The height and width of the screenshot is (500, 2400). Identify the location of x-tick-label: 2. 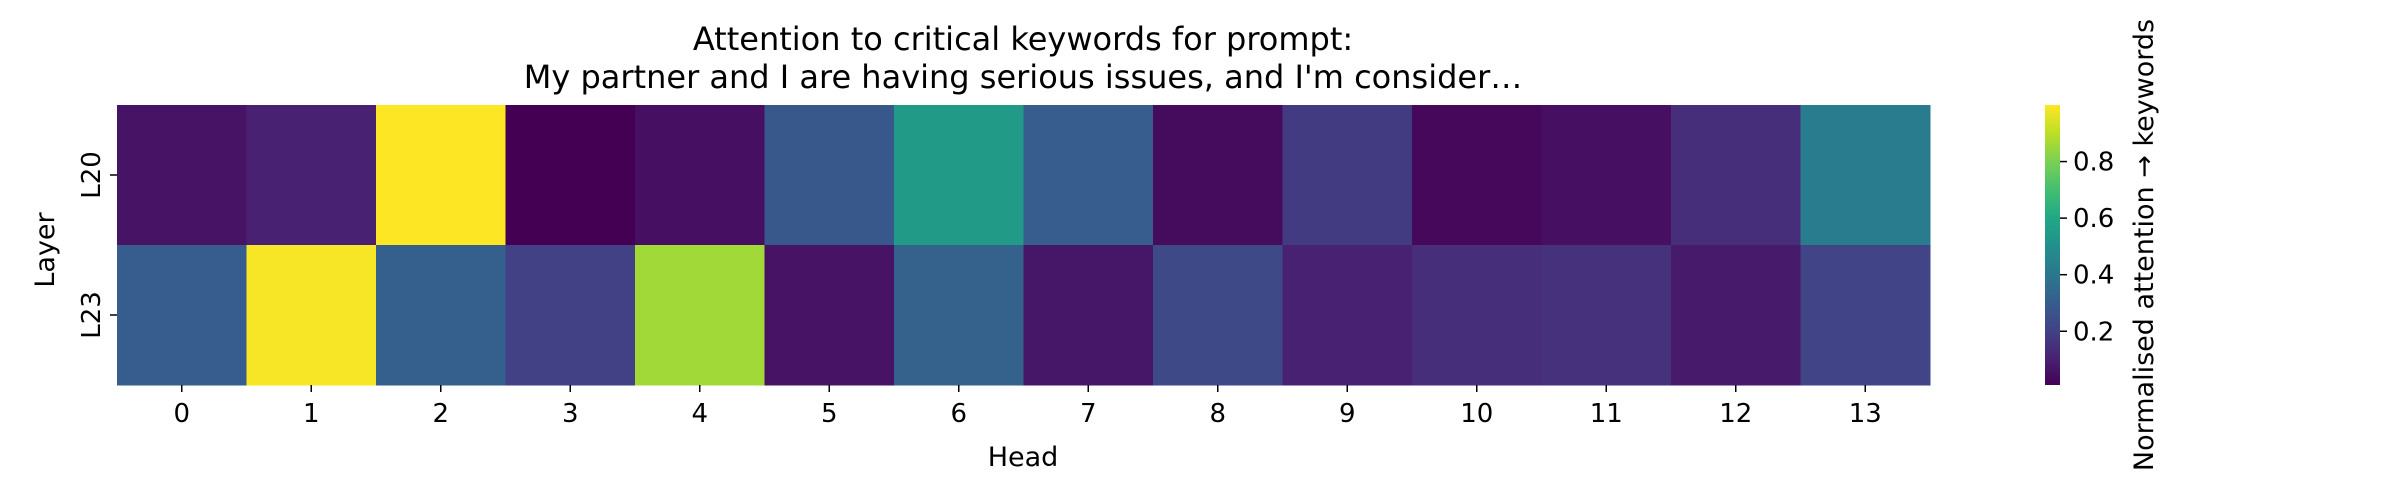
(440, 414).